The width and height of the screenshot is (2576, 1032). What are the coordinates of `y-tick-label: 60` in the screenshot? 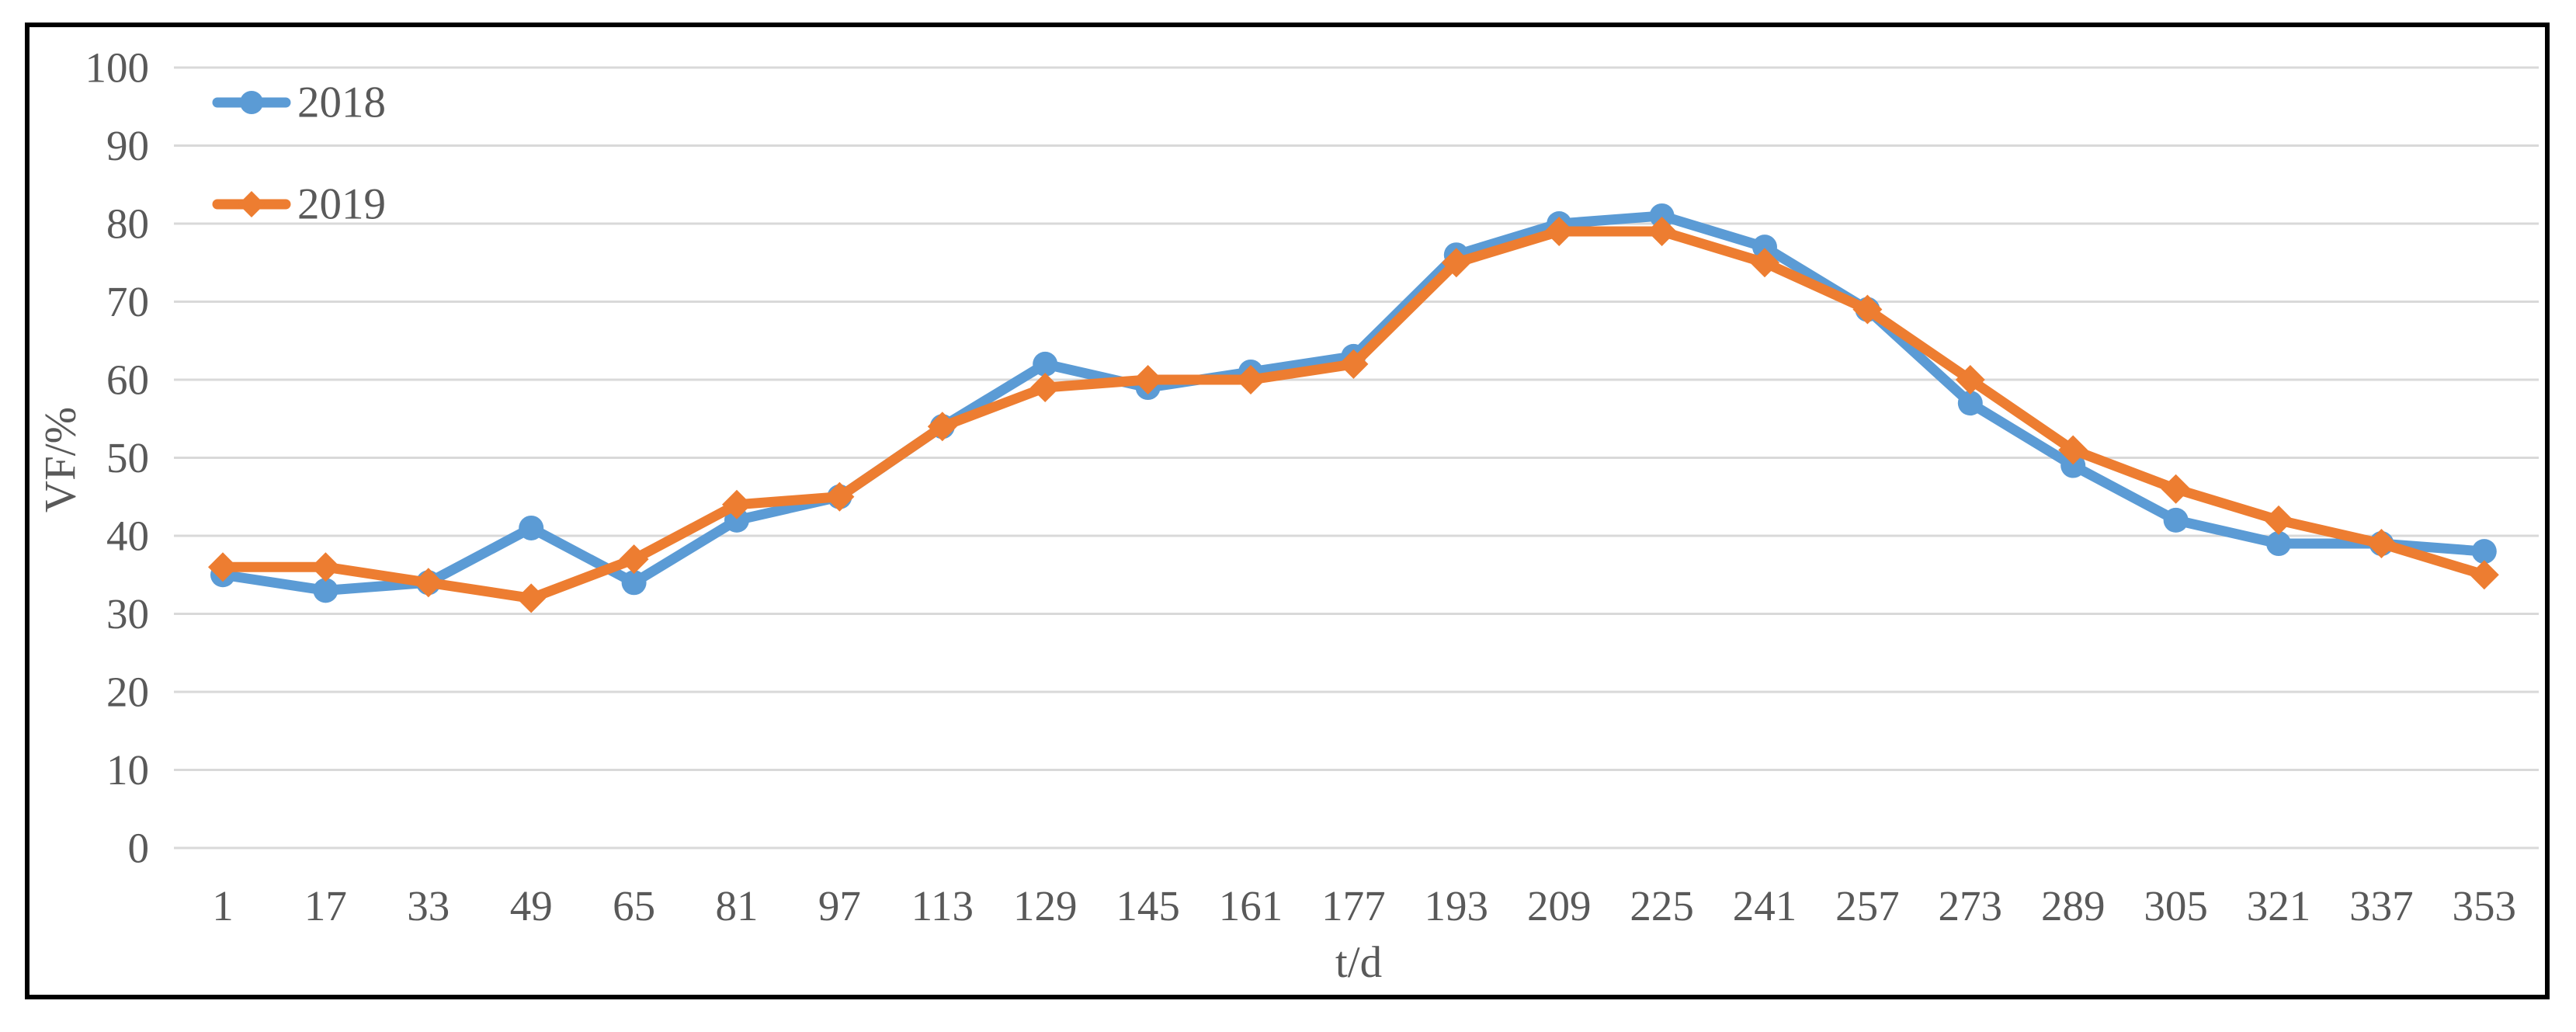 It's located at (127, 380).